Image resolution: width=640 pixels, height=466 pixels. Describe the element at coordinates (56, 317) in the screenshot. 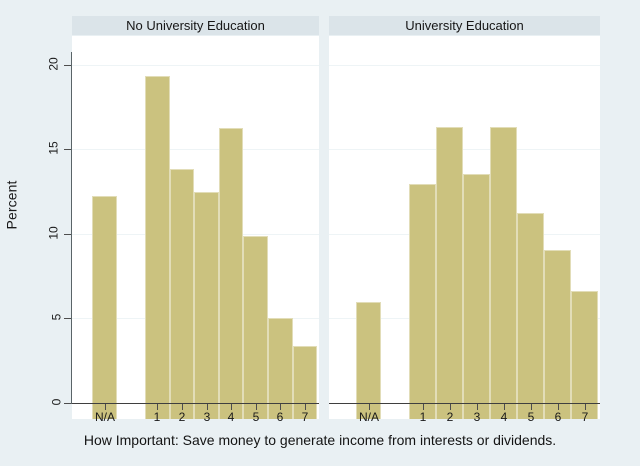

I see `y-tick-label: 5` at that location.